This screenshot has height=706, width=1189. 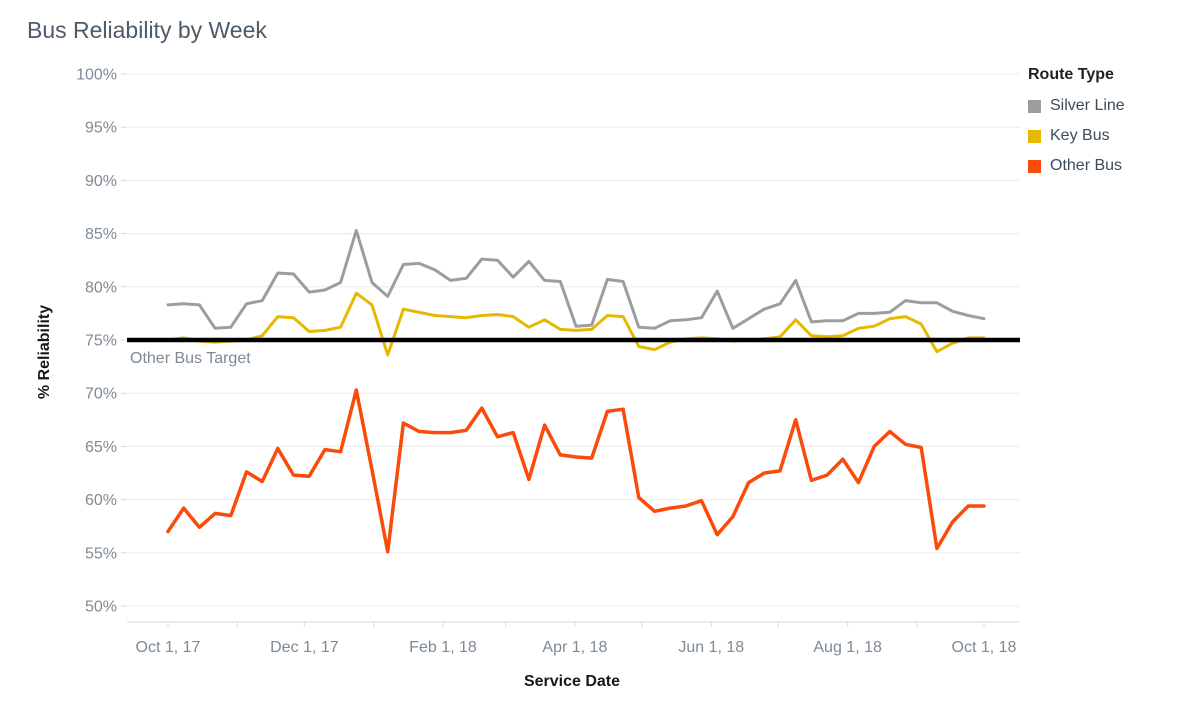 I want to click on legend: Route Type Silver Line Key Bus Other Bus, so click(x=1108, y=123).